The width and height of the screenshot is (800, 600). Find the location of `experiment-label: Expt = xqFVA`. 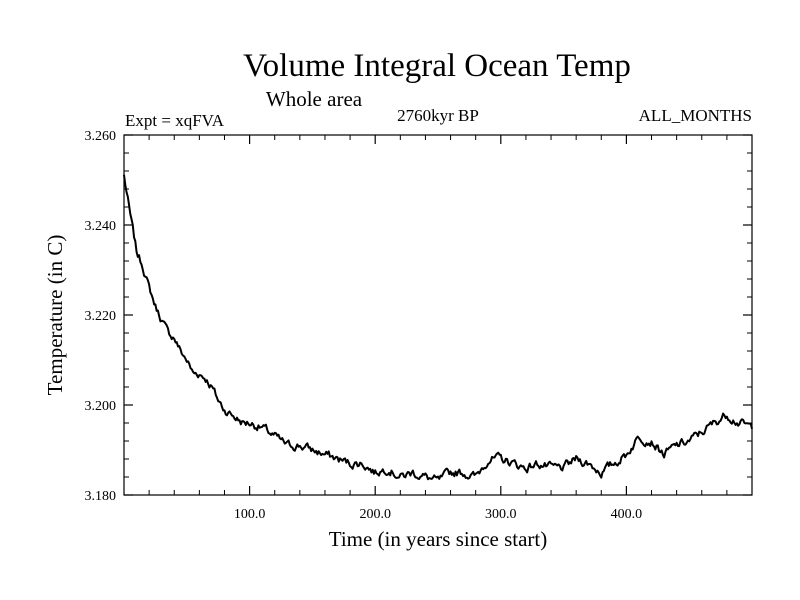

experiment-label: Expt = xqFVA is located at coordinates (175, 120).